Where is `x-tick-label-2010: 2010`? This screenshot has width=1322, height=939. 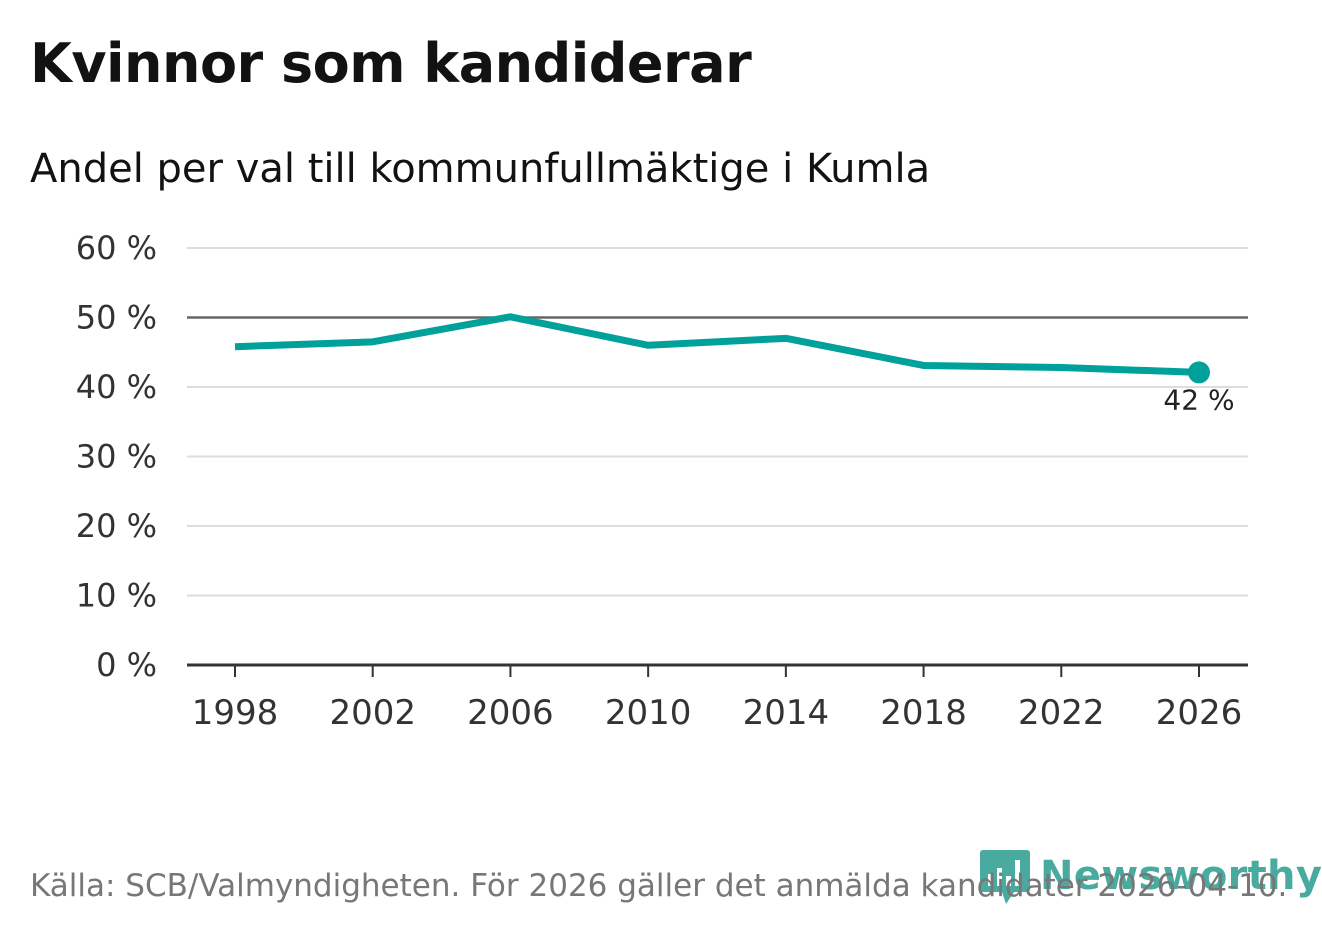 x-tick-label-2010: 2010 is located at coordinates (648, 713).